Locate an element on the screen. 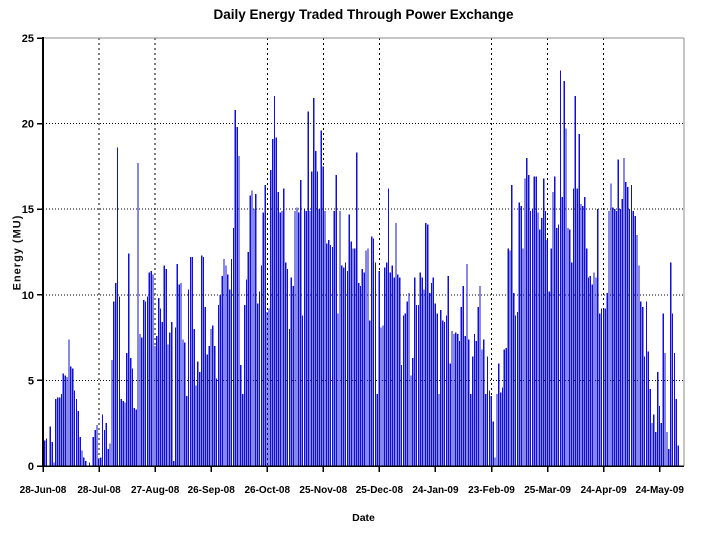  y-tick-label: 20 is located at coordinates (28, 125).